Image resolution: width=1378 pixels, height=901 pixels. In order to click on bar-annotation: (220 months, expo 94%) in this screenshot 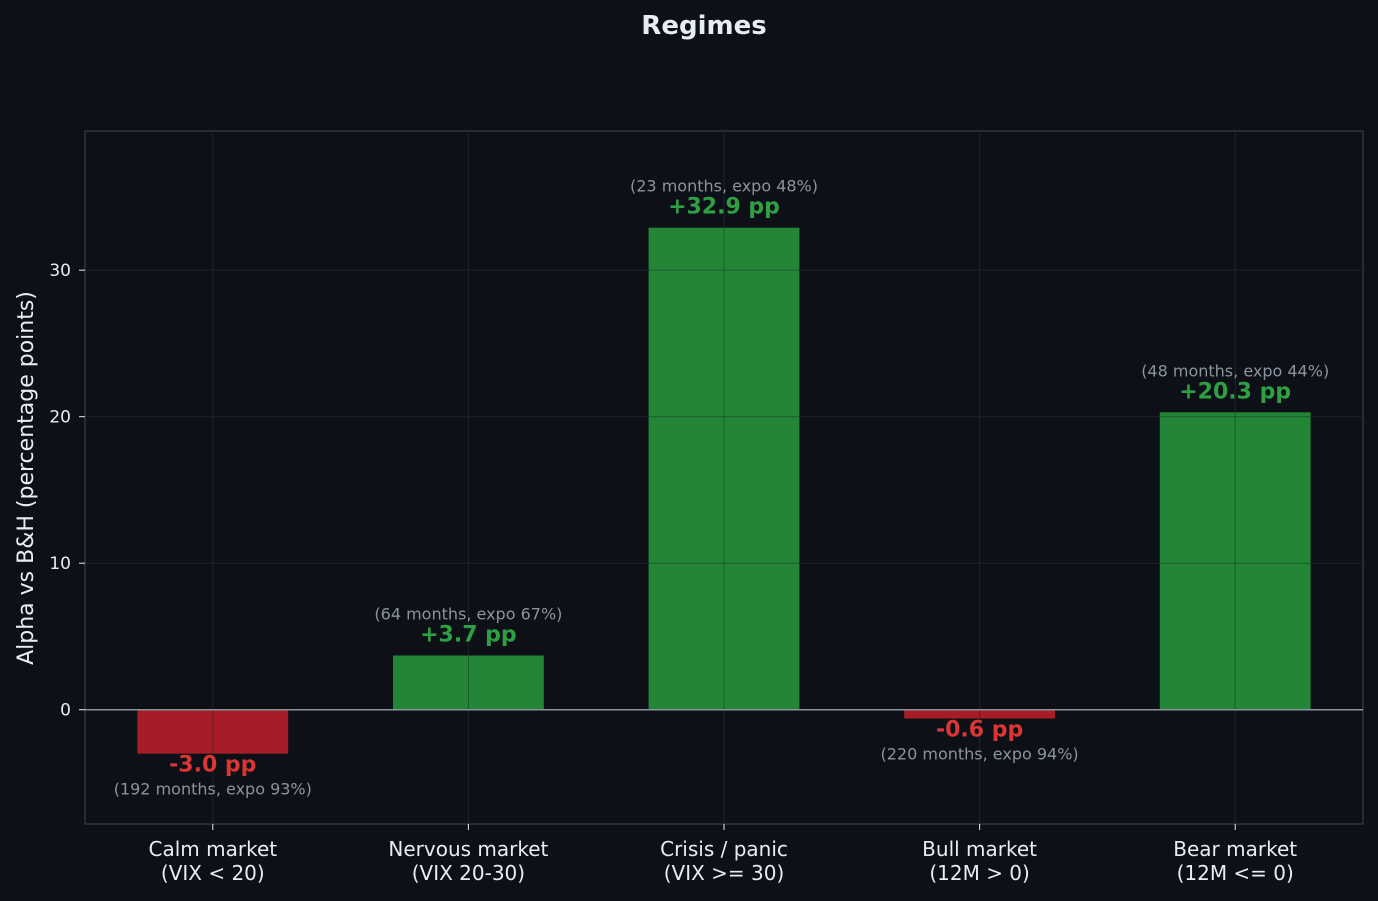, I will do `click(980, 754)`.